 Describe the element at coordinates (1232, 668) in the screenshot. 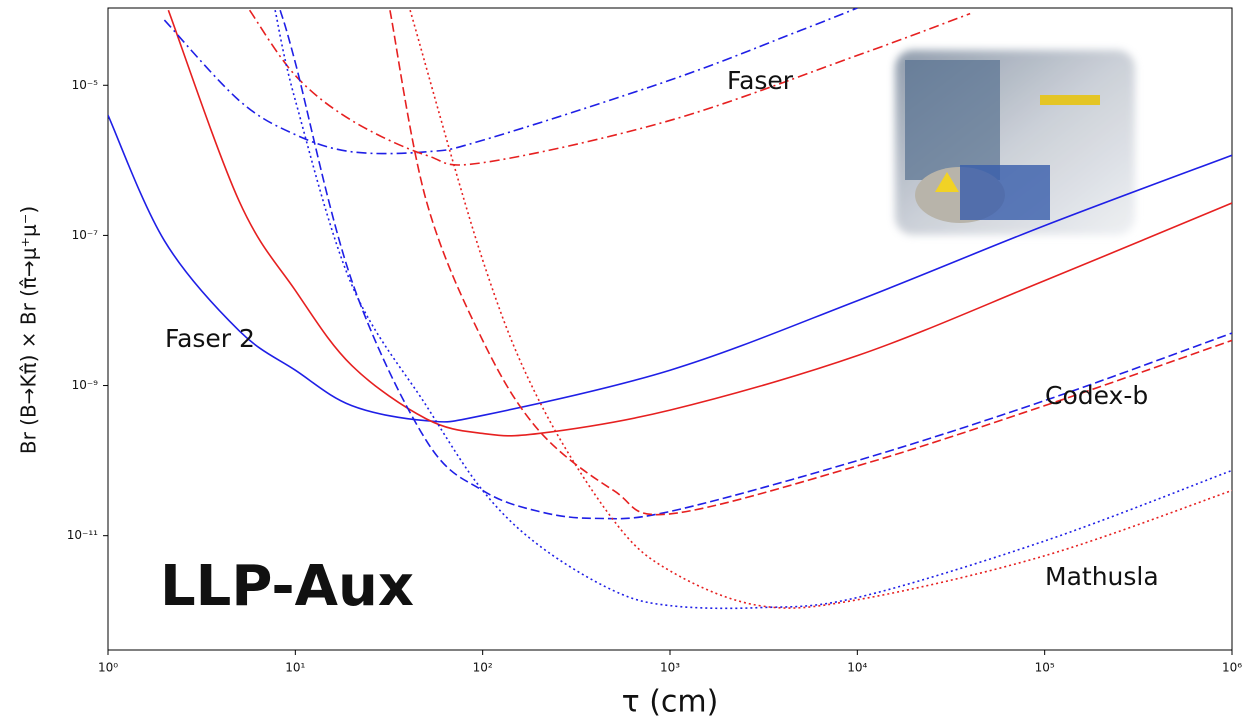

I see `x-tick-label: 10⁶` at that location.